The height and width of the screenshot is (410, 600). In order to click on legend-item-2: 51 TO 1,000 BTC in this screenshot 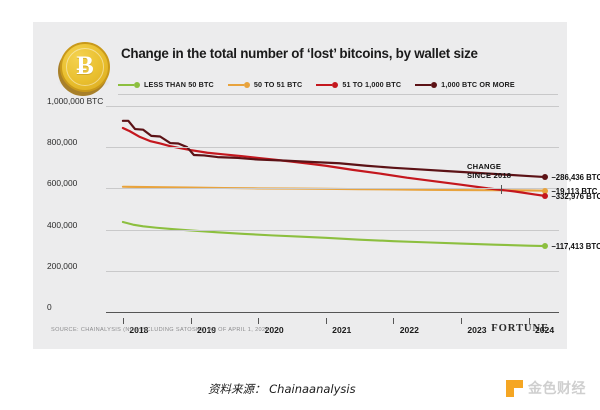, I will do `click(358, 84)`.